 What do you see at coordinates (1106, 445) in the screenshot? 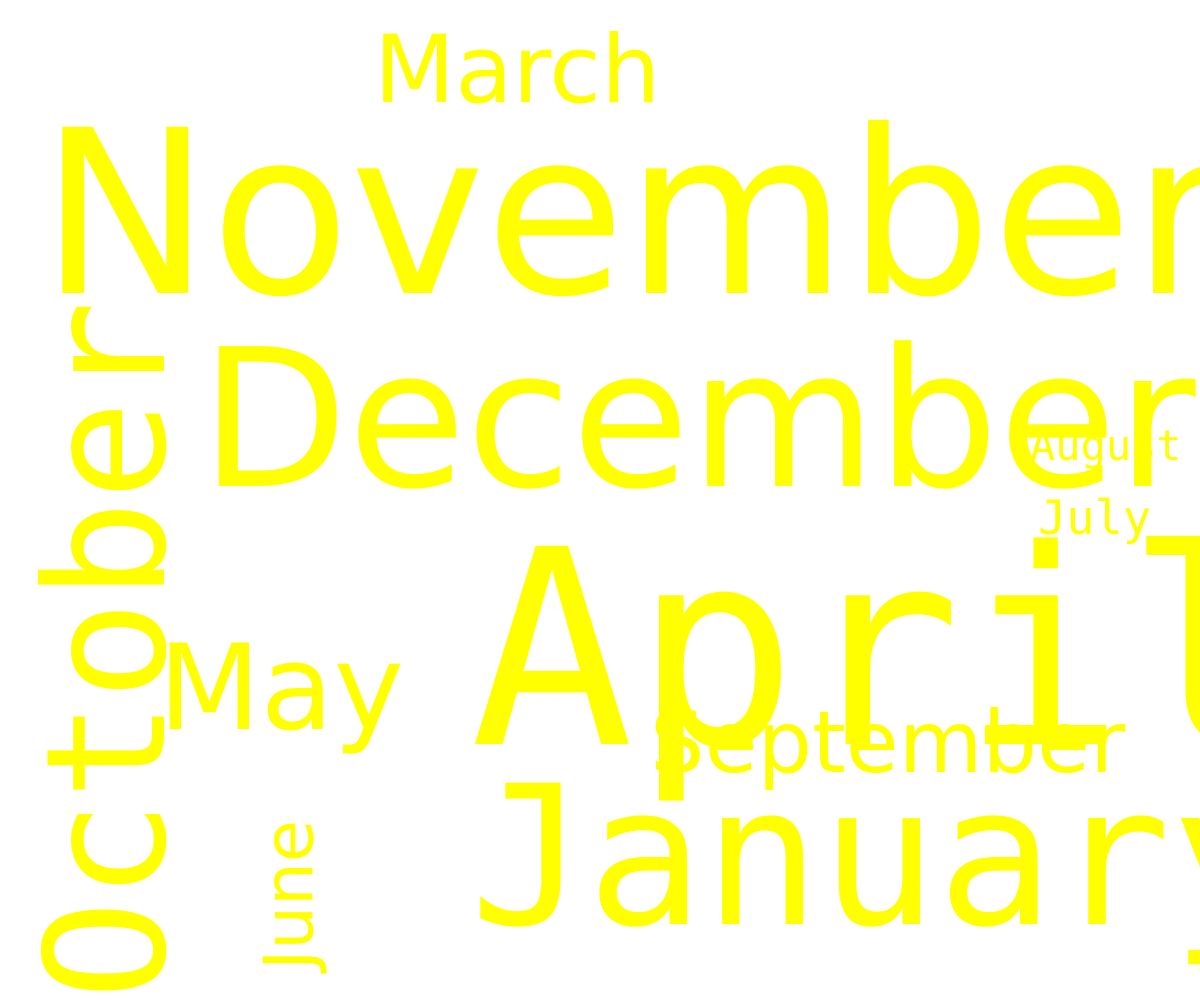
I see `word-august: August` at bounding box center [1106, 445].